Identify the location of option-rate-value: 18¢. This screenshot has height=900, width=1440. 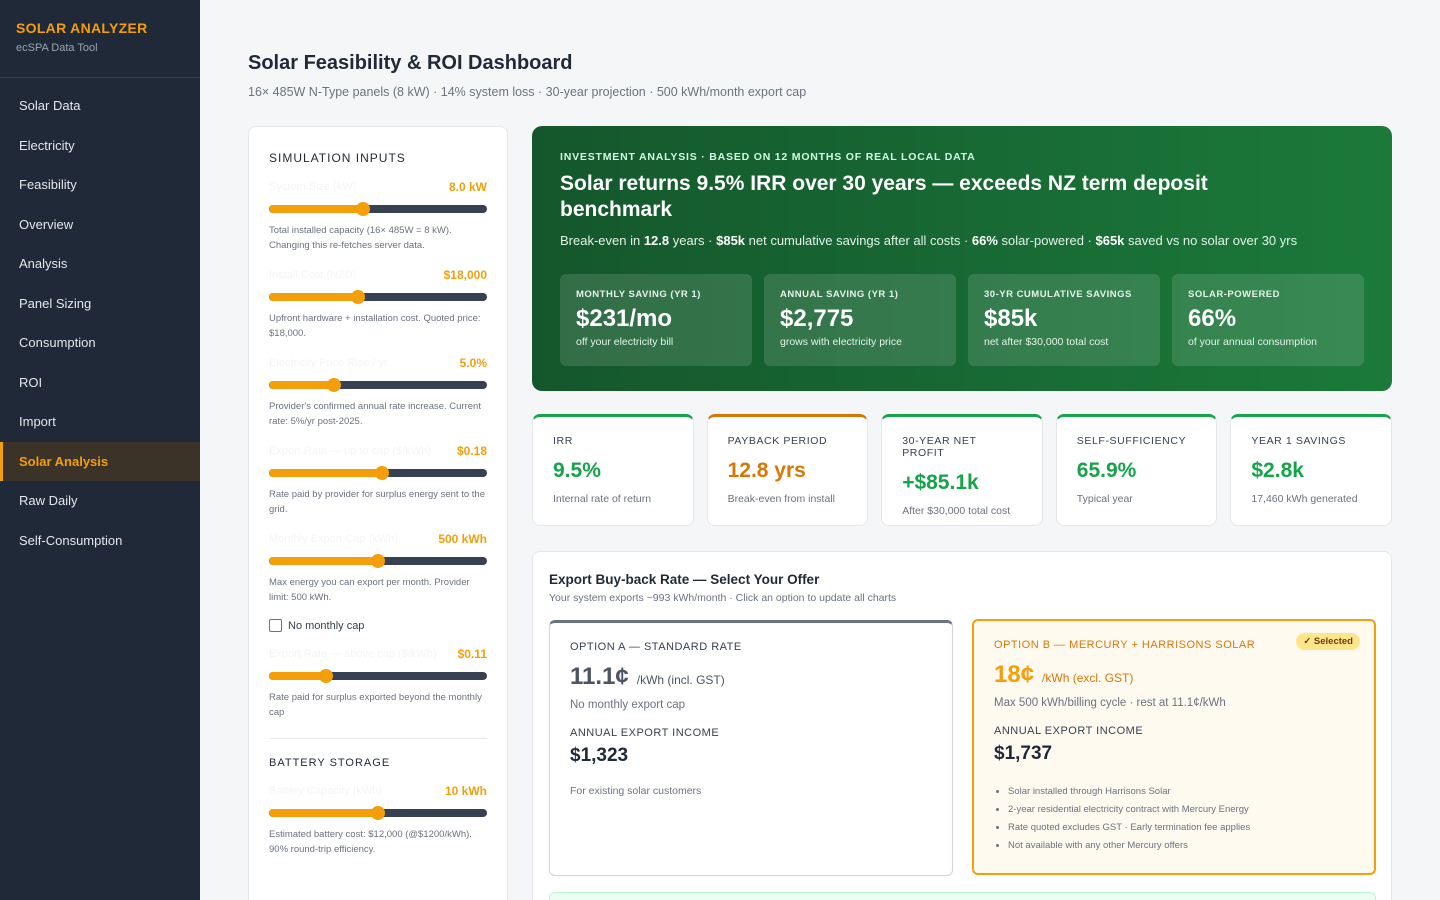
(1014, 674).